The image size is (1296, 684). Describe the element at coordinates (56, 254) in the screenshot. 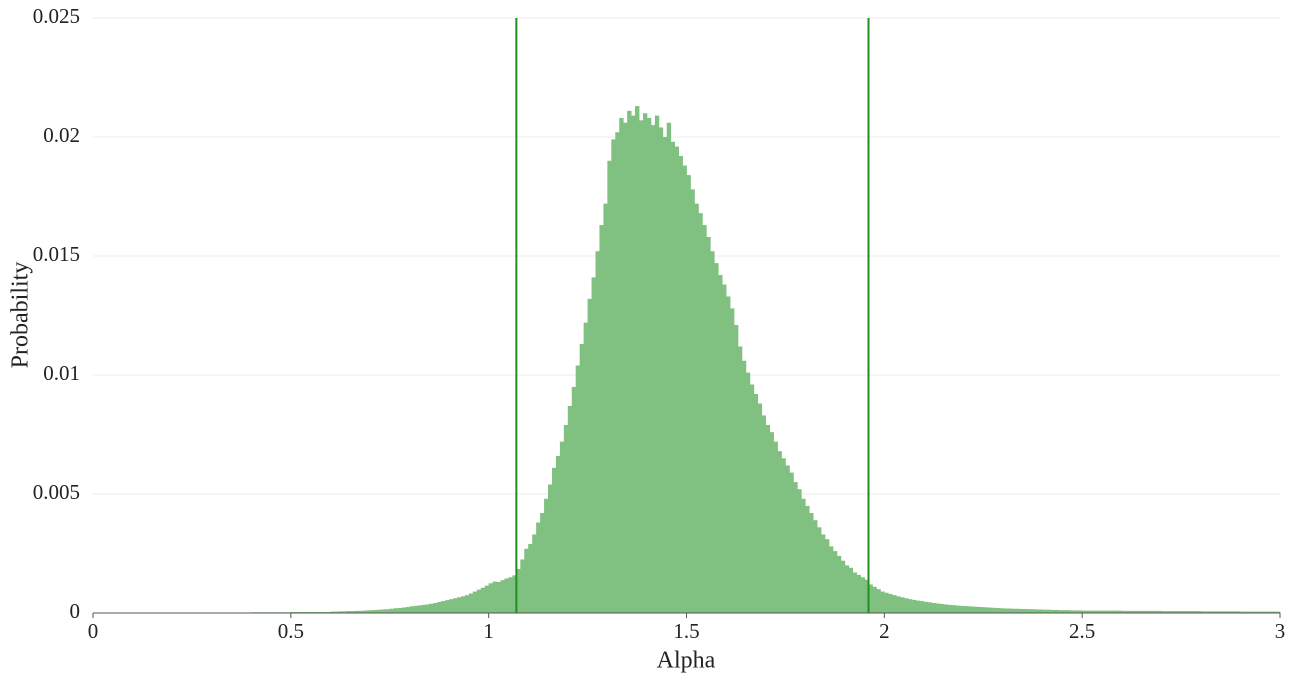

I see `y-tick-label: 0.015` at that location.